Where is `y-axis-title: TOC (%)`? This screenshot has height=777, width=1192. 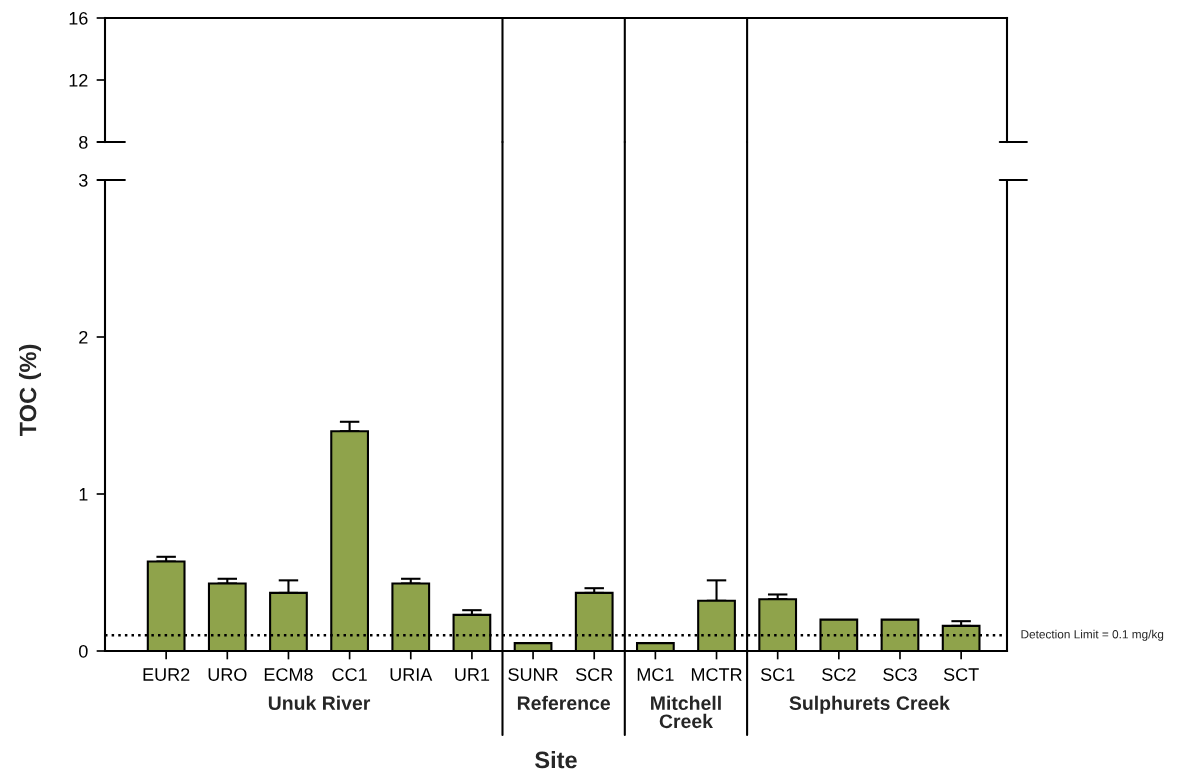 y-axis-title: TOC (%) is located at coordinates (30, 390).